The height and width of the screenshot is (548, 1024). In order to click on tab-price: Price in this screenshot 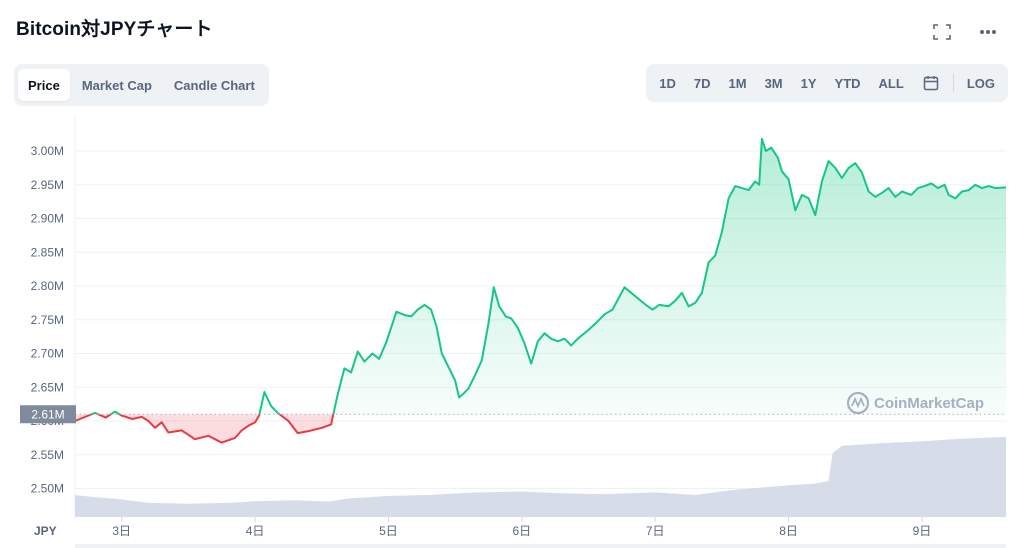, I will do `click(44, 85)`.